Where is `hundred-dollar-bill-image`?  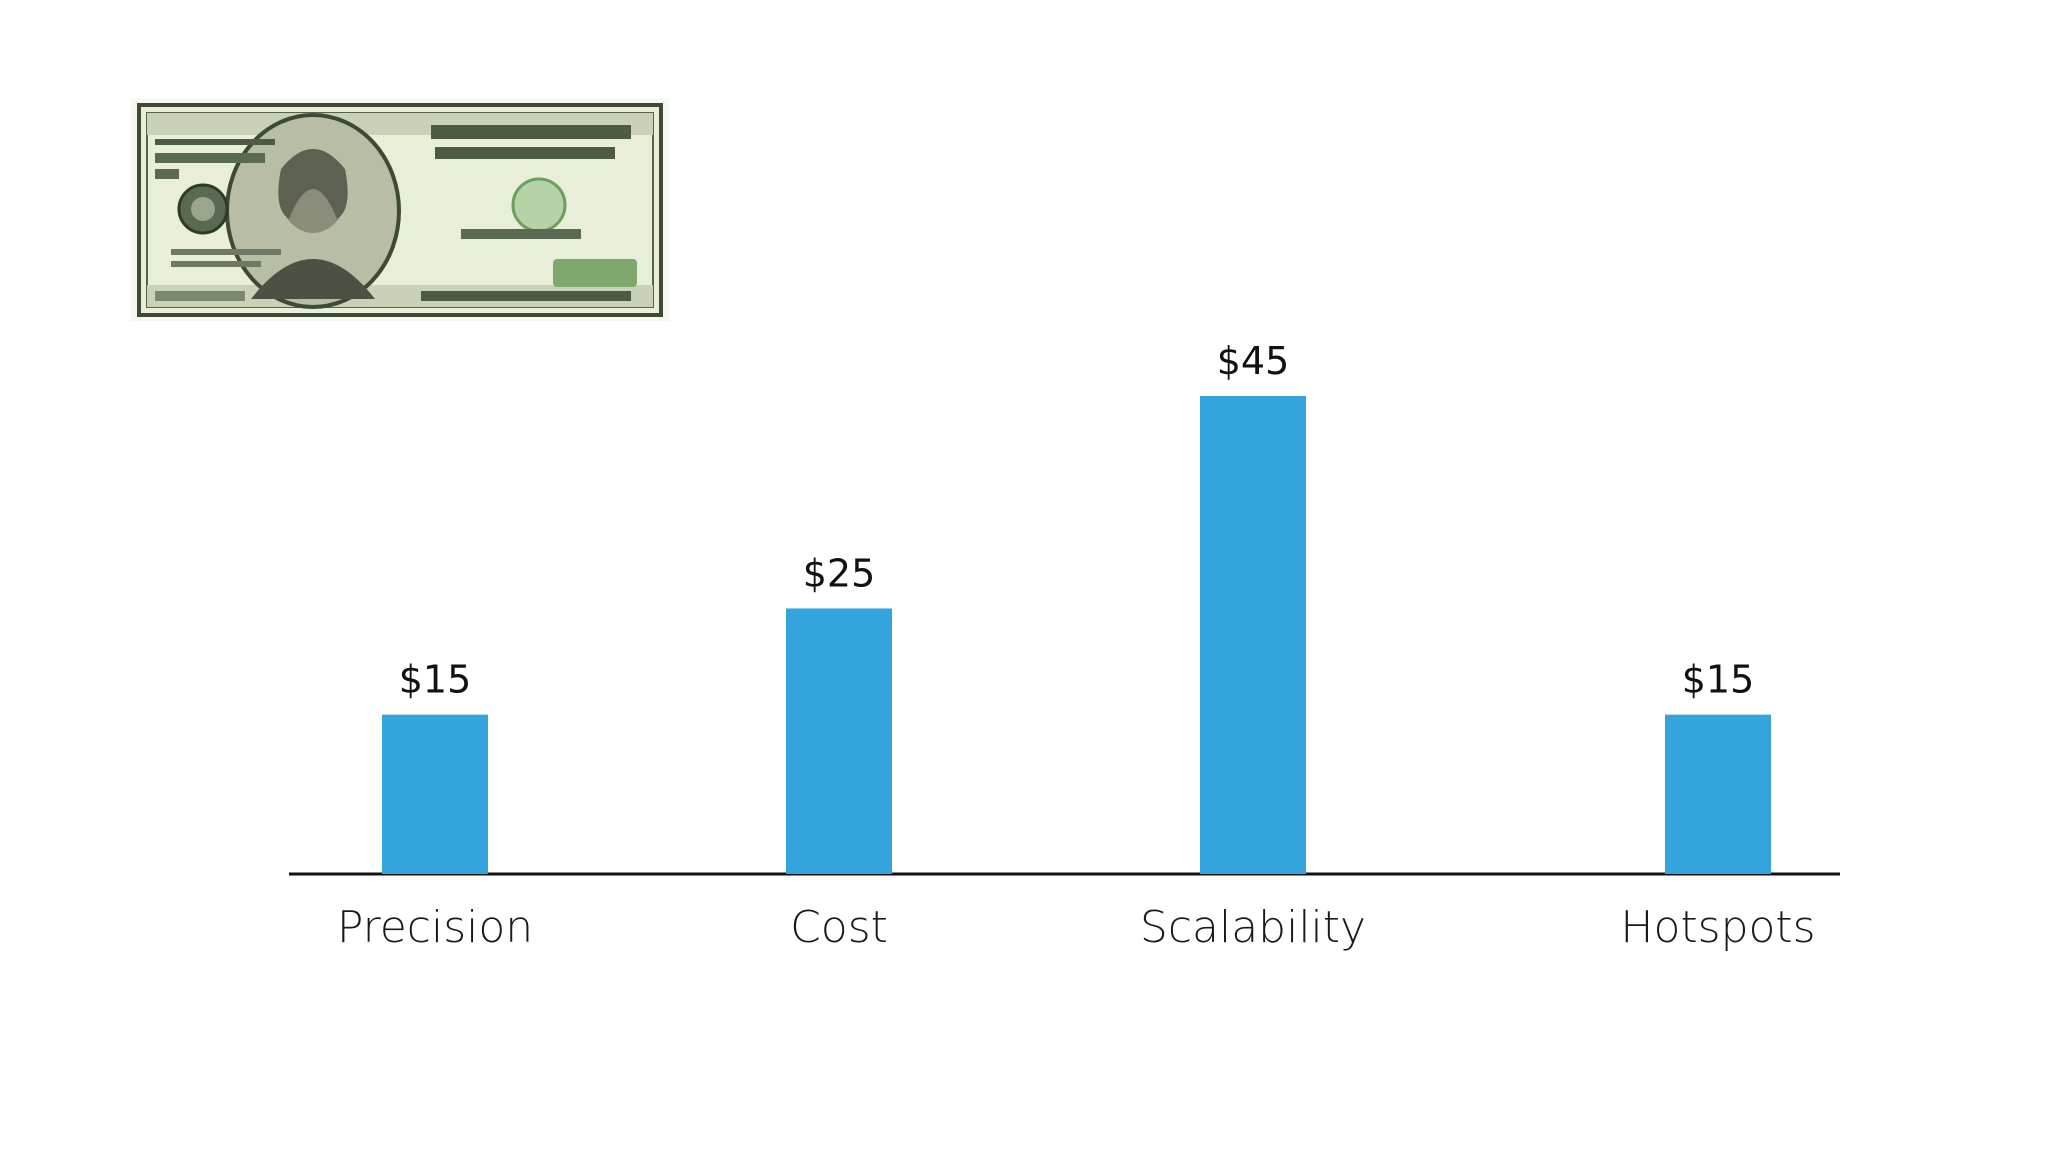
hundred-dollar-bill-image is located at coordinates (400, 210).